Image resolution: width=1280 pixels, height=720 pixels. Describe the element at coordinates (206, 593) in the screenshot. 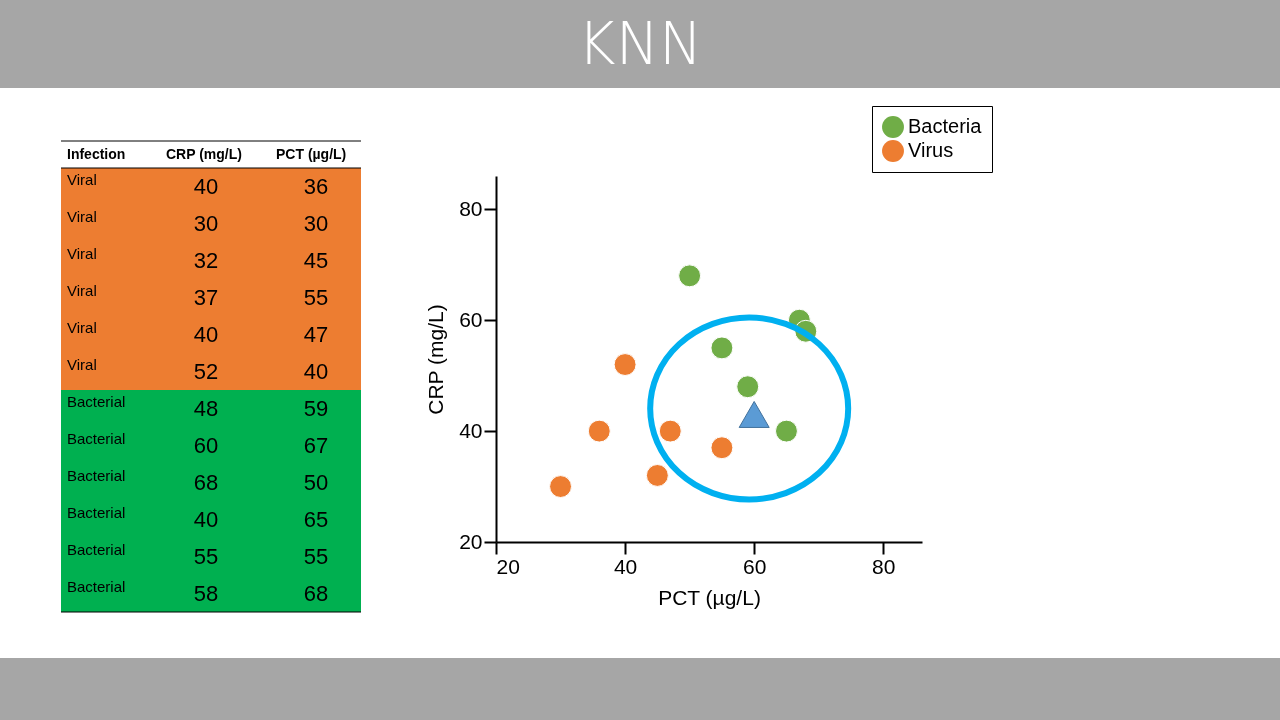

I see `text: 58` at that location.